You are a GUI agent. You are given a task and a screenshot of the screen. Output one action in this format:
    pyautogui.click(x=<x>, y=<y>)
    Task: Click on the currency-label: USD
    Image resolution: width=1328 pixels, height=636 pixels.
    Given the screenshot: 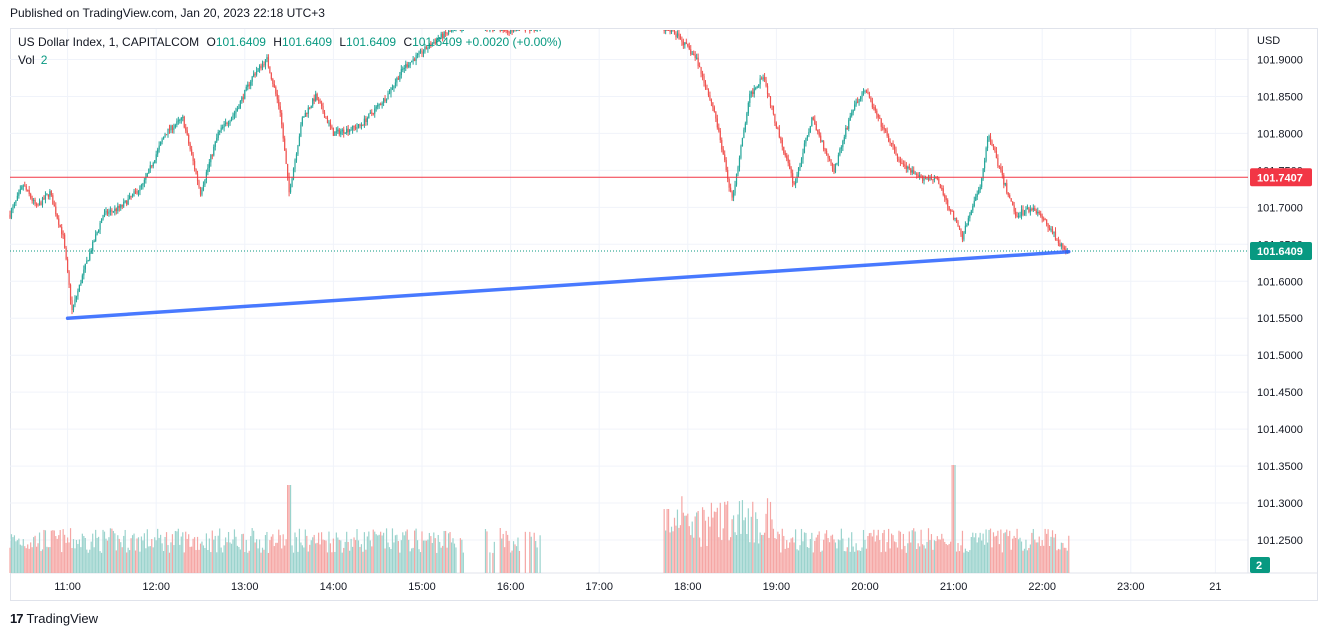 What is the action you would take?
    pyautogui.click(x=1269, y=41)
    